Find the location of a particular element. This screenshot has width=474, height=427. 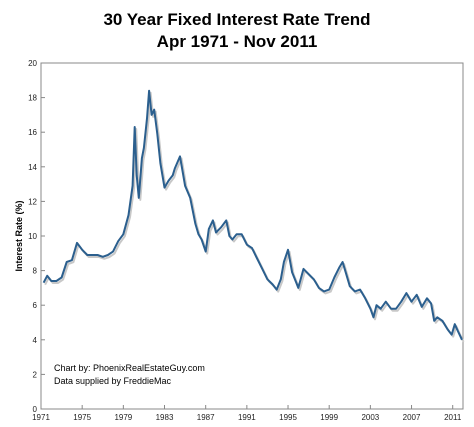

y-tick-label: 2 is located at coordinates (35, 374).